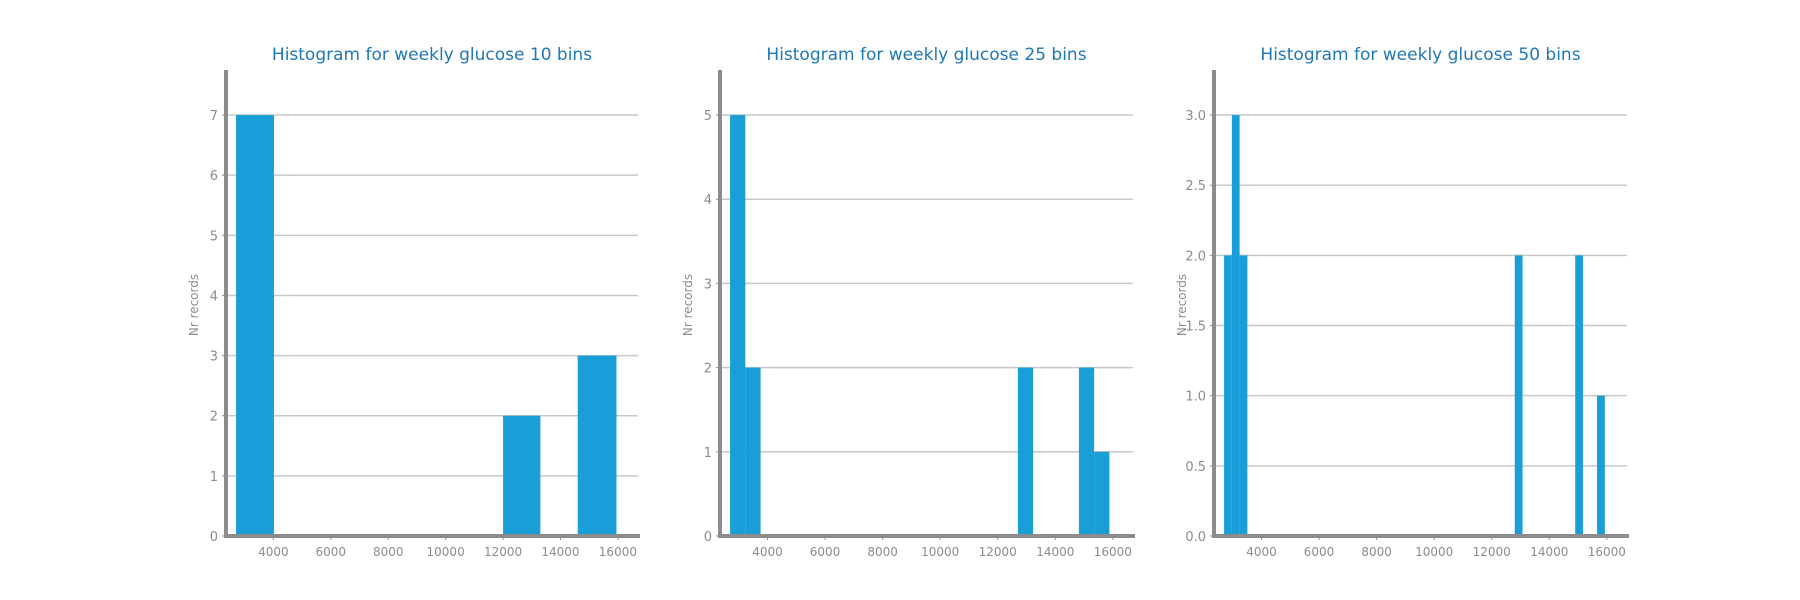 The image size is (1800, 600). I want to click on y-tick-label: 0.0, so click(1195, 537).